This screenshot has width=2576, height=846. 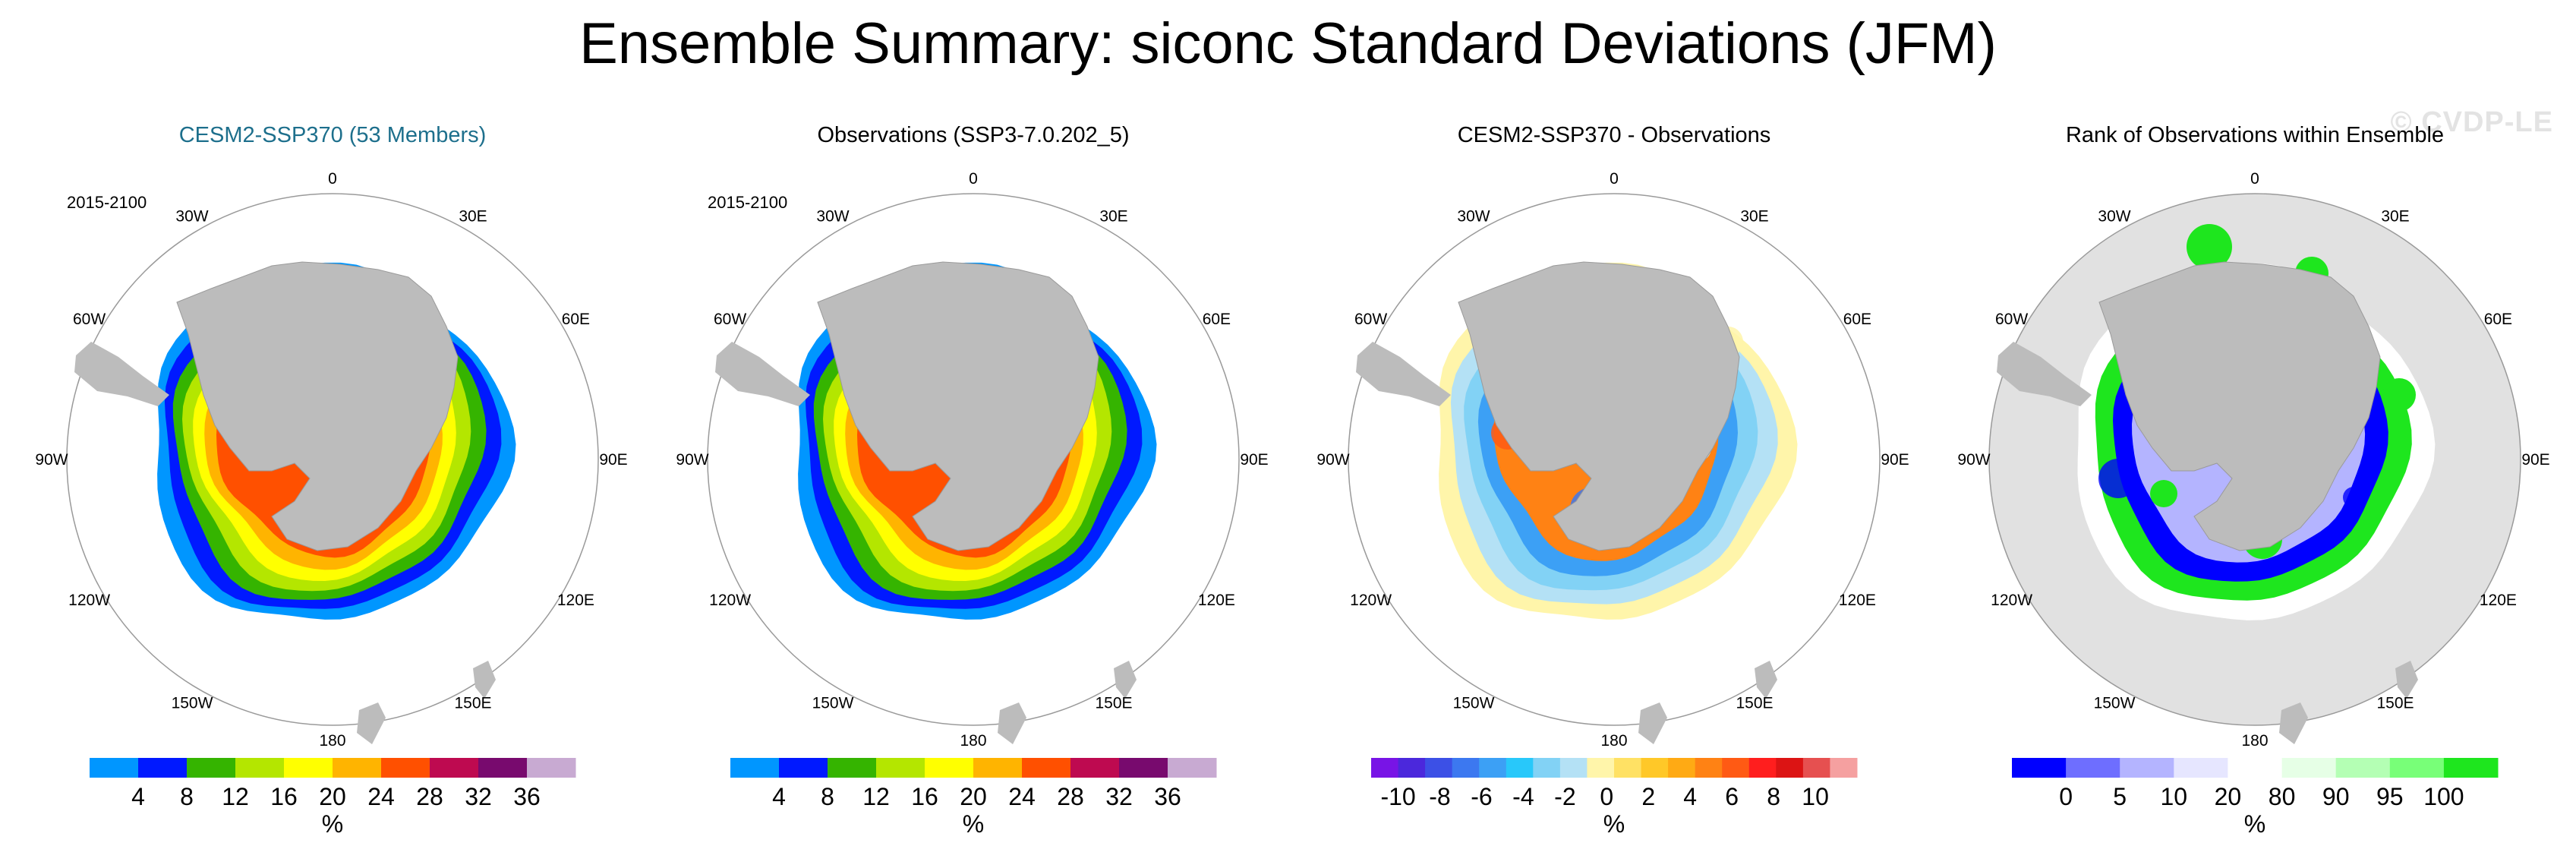 I want to click on colorbar-tick-label: 24, so click(x=1022, y=796).